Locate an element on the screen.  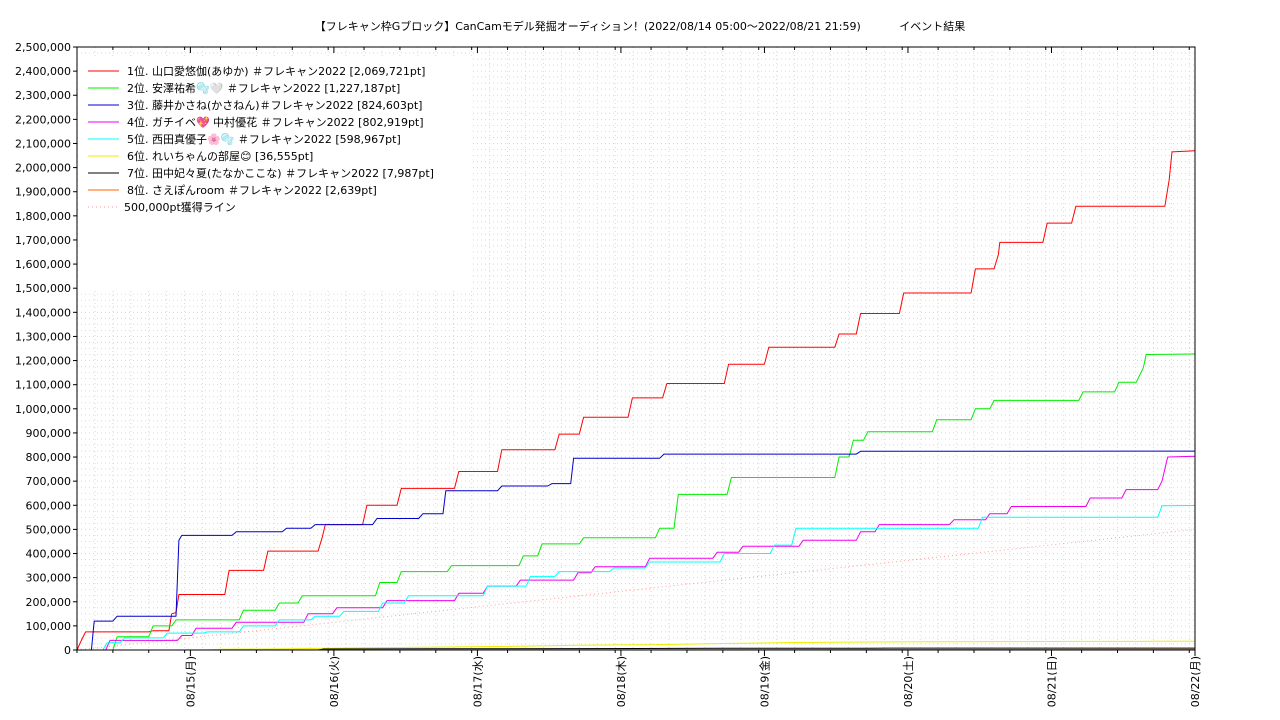
y-tick-label: 100,000 is located at coordinates (49, 626).